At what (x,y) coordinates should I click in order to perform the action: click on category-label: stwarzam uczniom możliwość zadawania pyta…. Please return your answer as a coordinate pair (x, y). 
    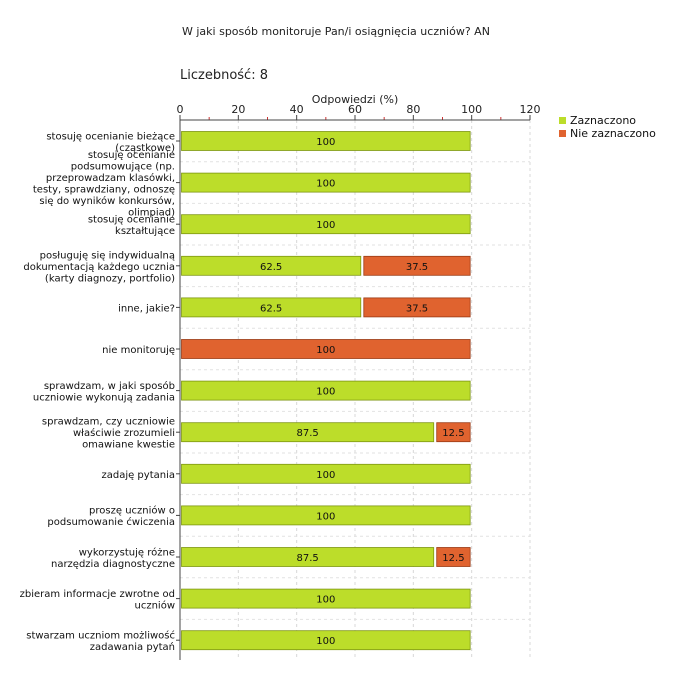
    Looking at the image, I should click on (100, 641).